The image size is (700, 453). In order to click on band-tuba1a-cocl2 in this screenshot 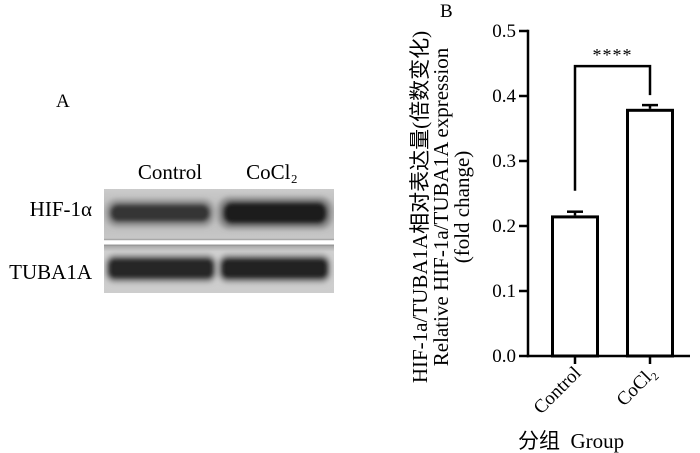, I will do `click(274, 268)`.